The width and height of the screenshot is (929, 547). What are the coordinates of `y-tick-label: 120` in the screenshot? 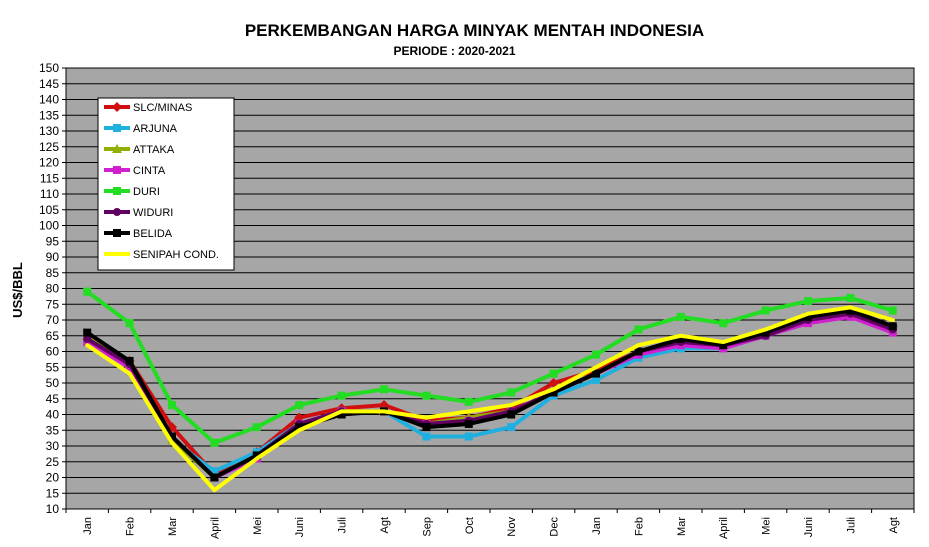 It's located at (49, 163).